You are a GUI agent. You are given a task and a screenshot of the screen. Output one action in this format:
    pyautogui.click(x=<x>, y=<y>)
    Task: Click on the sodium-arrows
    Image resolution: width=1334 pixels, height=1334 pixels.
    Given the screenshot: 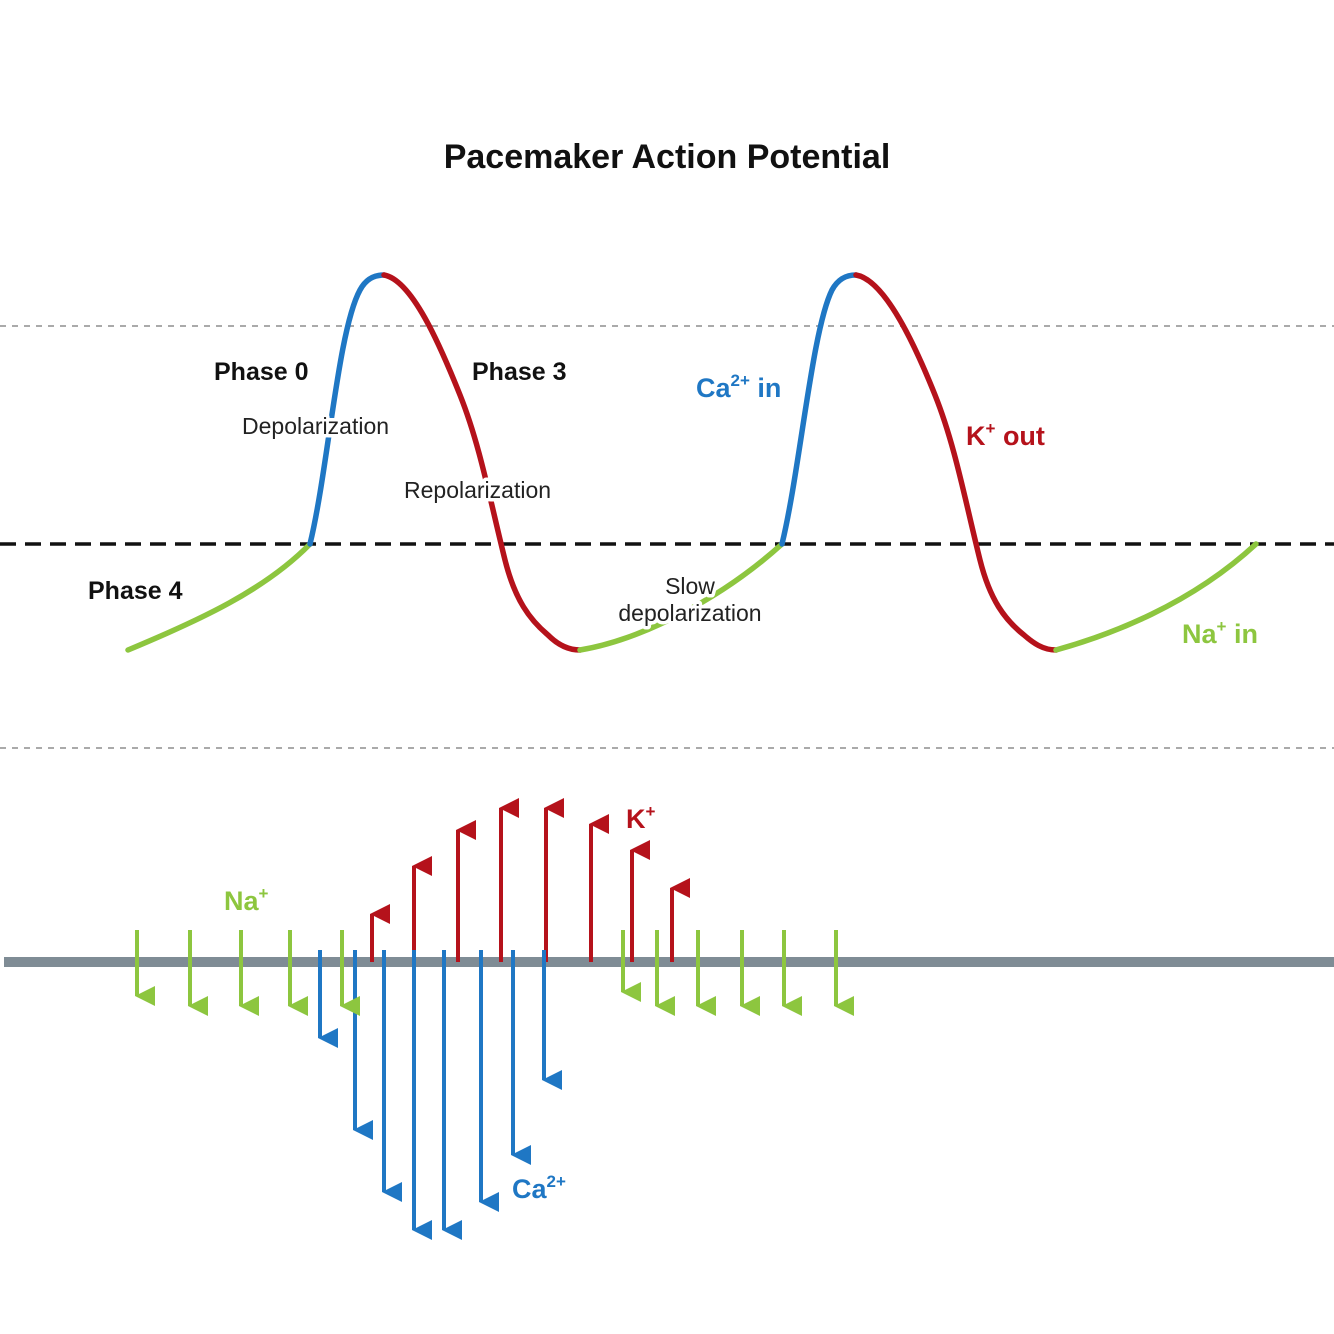 What is the action you would take?
    pyautogui.click(x=494, y=973)
    